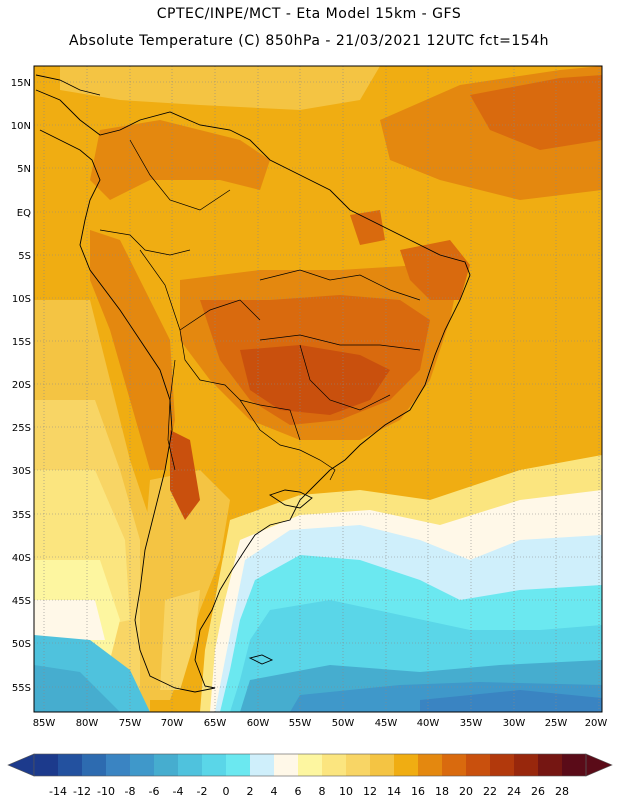 The width and height of the screenshot is (618, 804). What do you see at coordinates (44, 723) in the screenshot?
I see `lon-label: 85W` at bounding box center [44, 723].